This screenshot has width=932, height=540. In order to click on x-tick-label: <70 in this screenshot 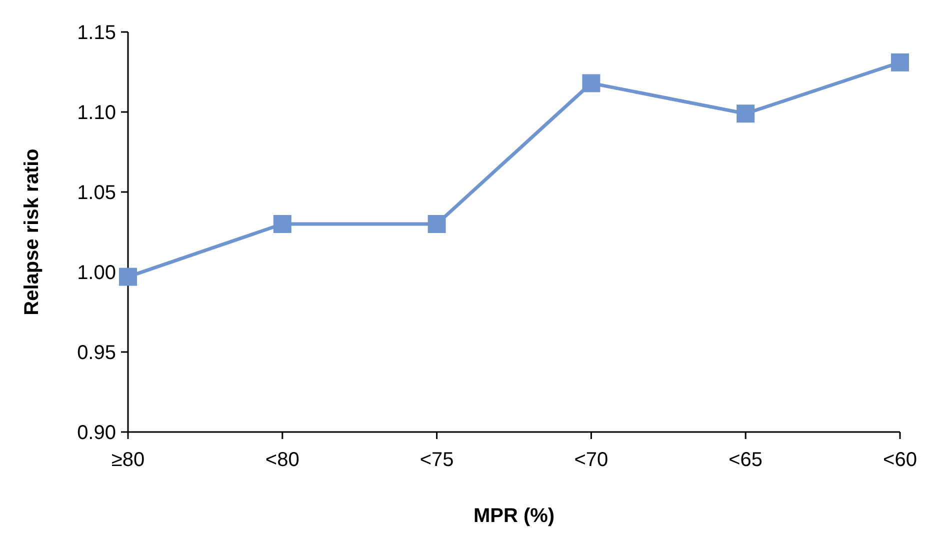, I will do `click(591, 460)`.